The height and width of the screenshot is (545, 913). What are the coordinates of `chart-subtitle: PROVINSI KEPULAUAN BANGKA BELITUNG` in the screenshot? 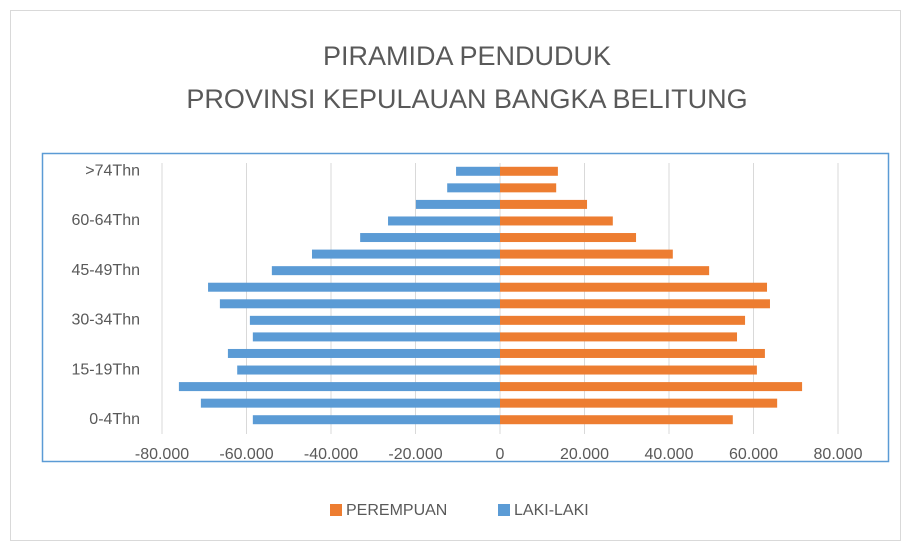 It's located at (466, 99).